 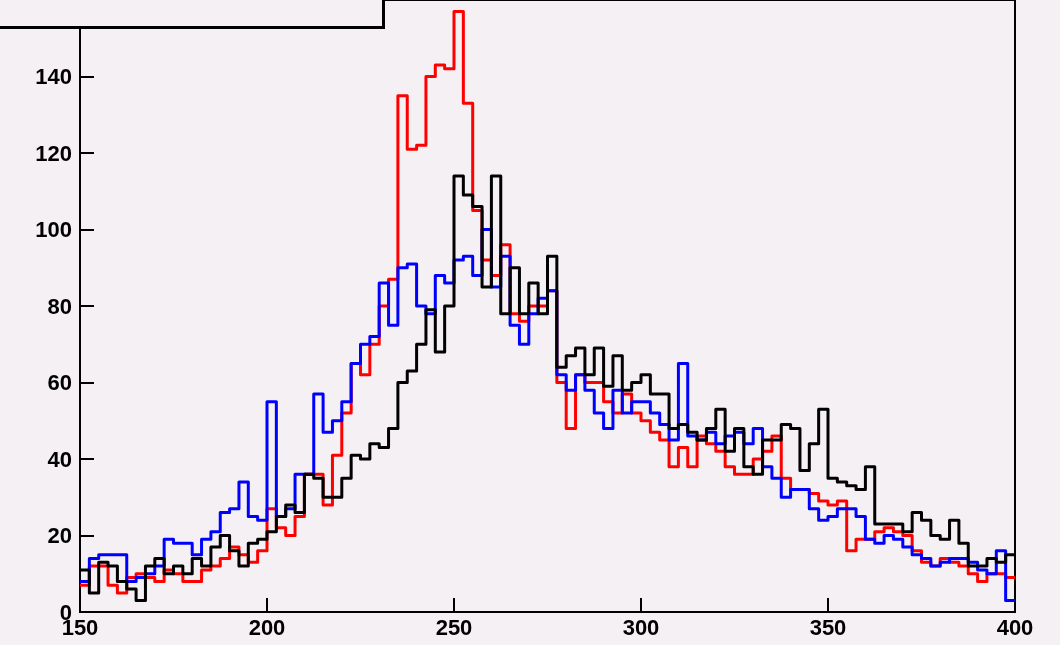 What do you see at coordinates (59, 306) in the screenshot?
I see `y-tick-label: 80` at bounding box center [59, 306].